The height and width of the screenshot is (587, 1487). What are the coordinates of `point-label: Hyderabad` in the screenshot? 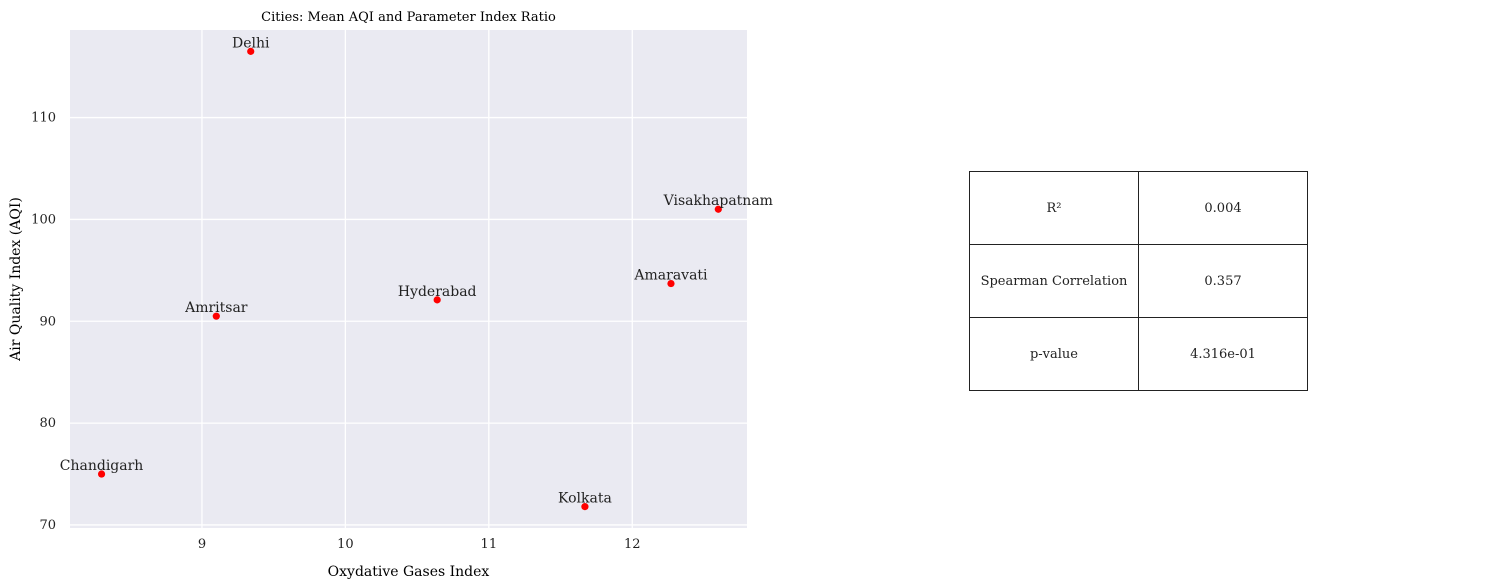 It's located at (437, 292).